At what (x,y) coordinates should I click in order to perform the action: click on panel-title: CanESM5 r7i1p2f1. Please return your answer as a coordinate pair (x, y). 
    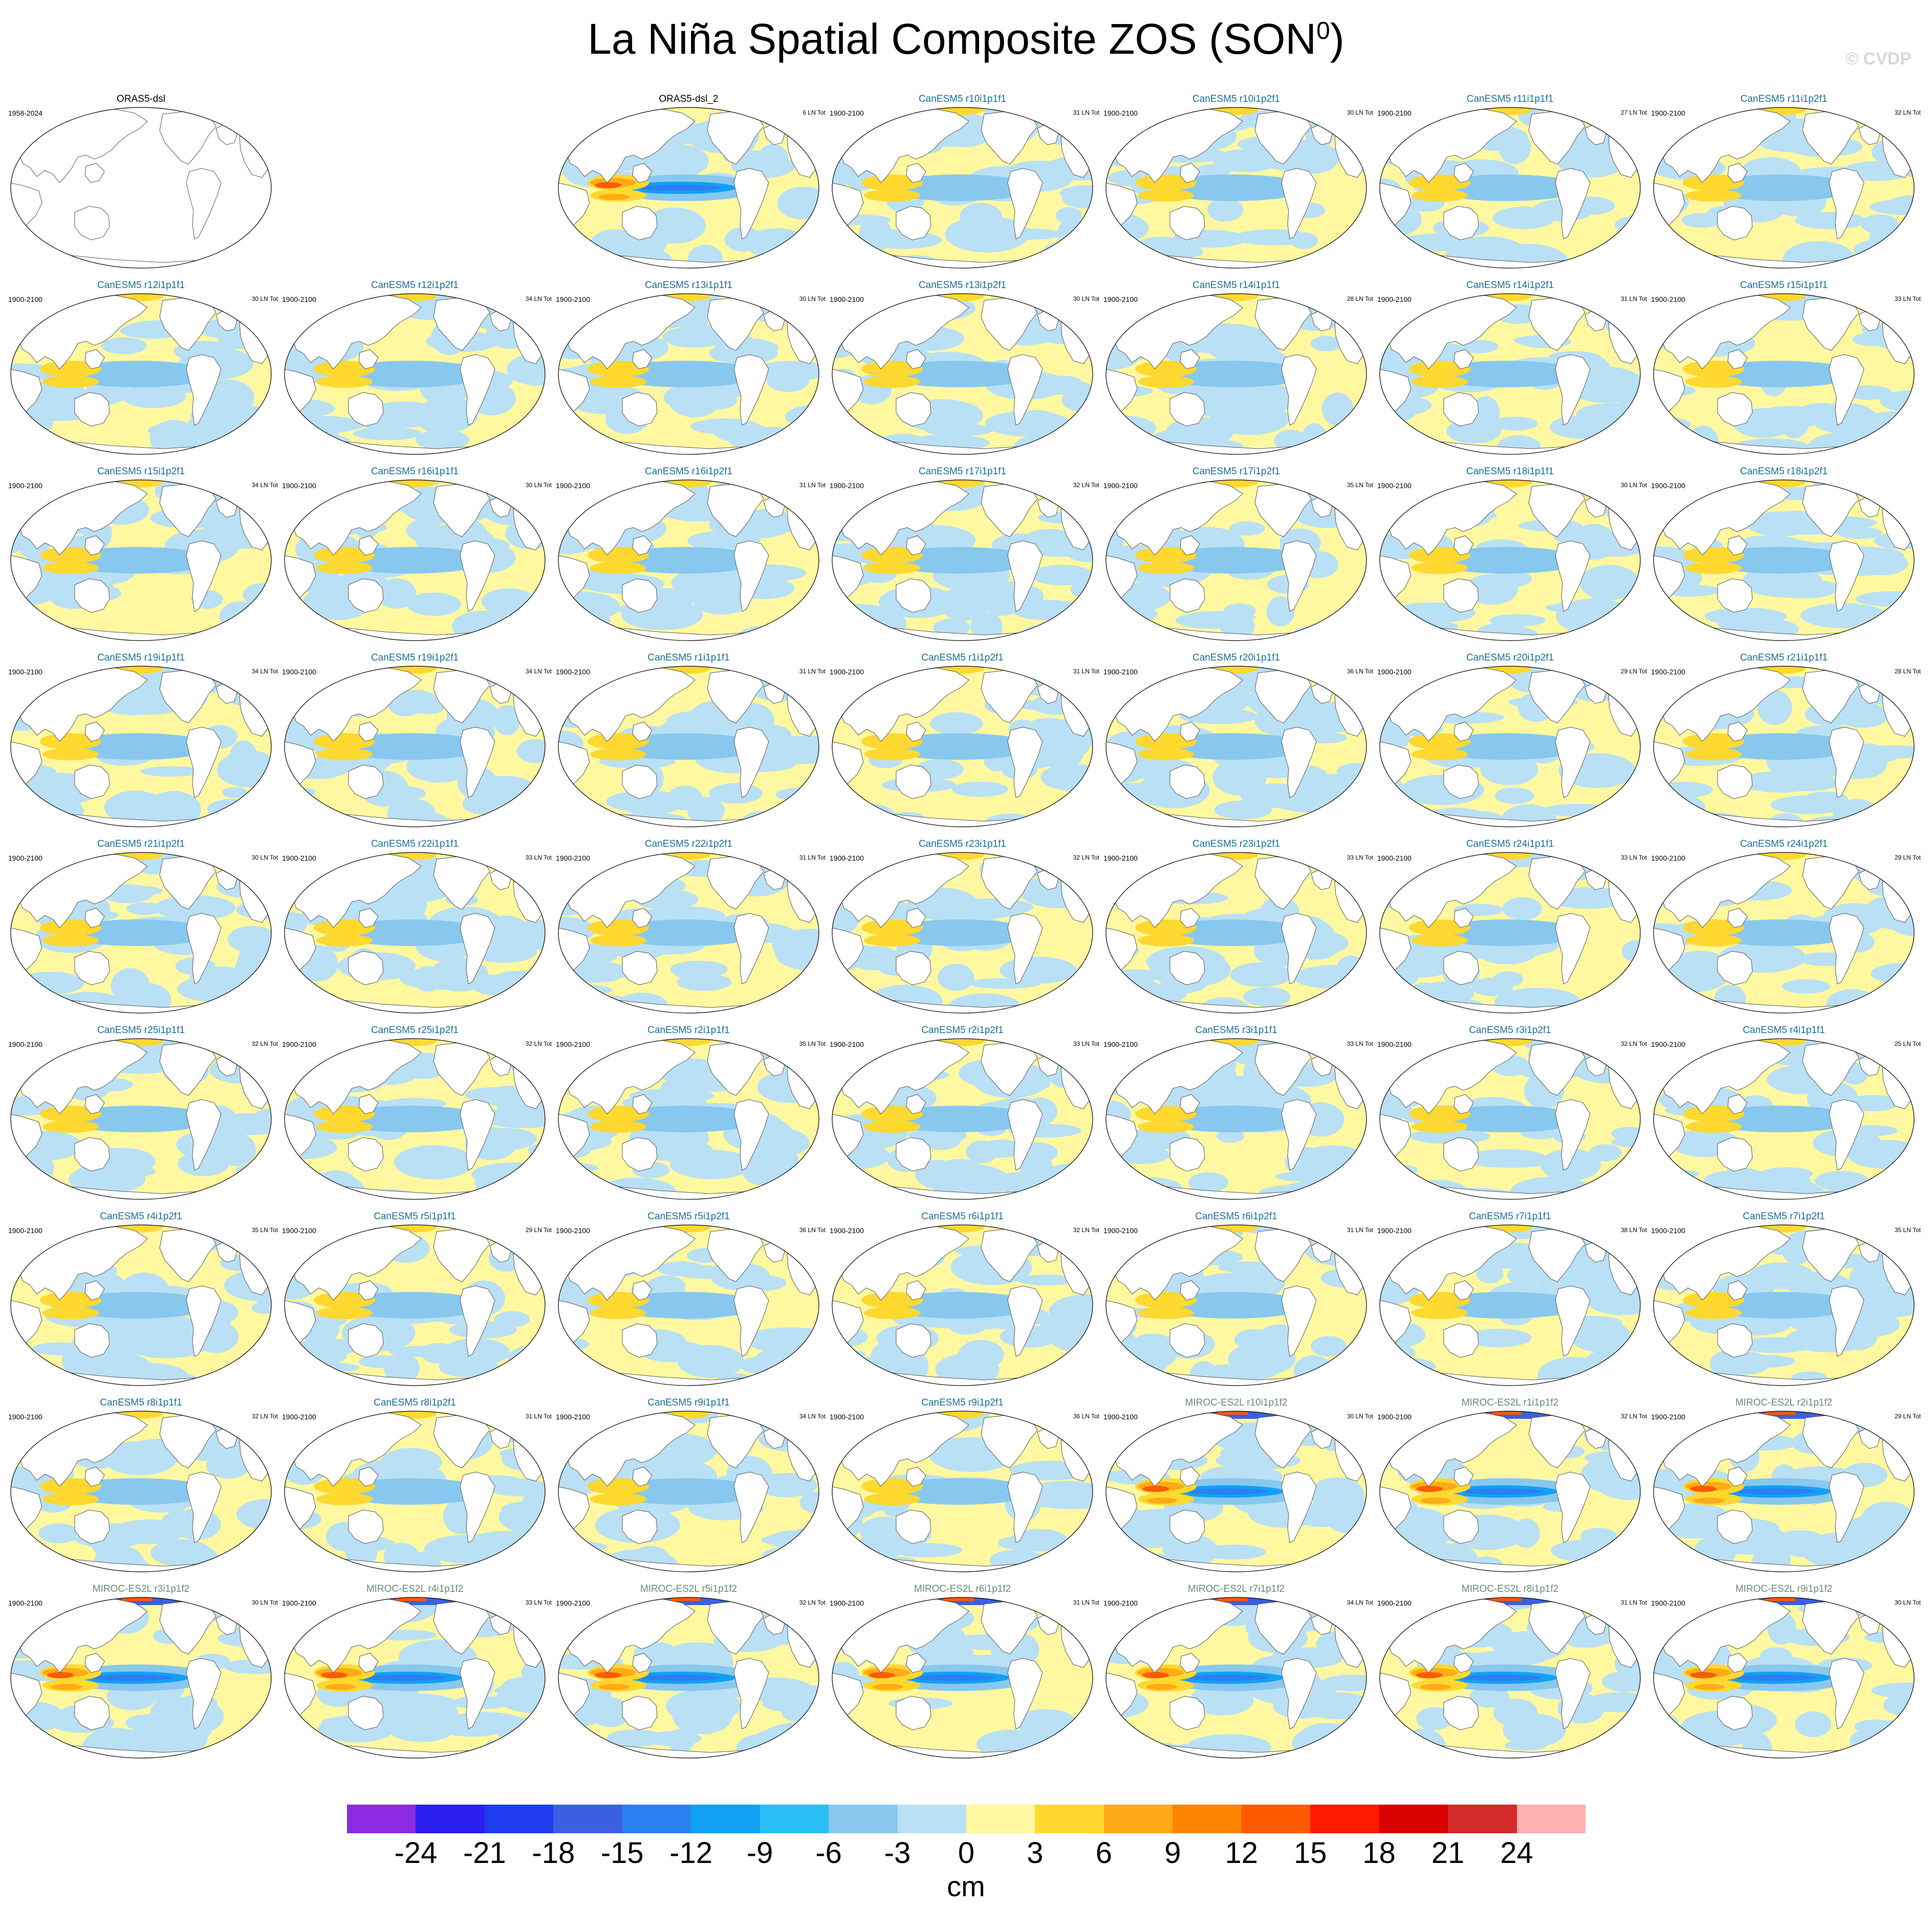
    Looking at the image, I should click on (1784, 1216).